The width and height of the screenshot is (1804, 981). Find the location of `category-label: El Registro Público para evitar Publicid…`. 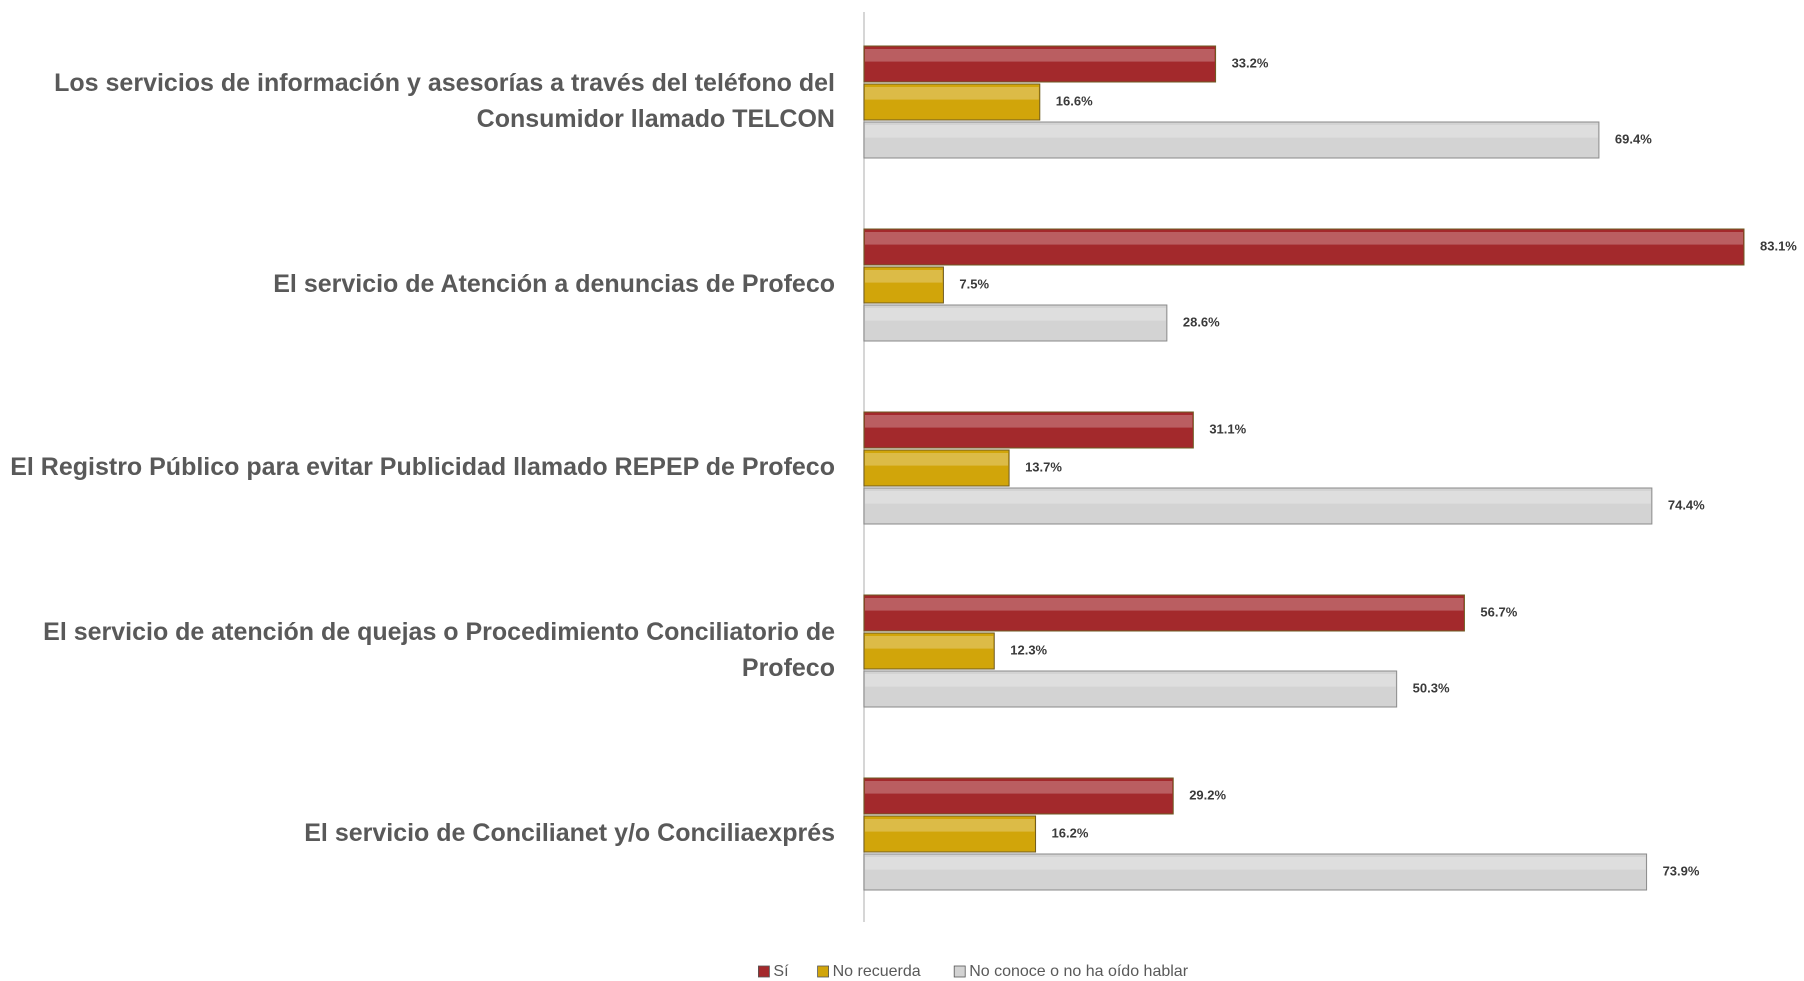

category-label: El Registro Público para evitar Publicid… is located at coordinates (422, 467).